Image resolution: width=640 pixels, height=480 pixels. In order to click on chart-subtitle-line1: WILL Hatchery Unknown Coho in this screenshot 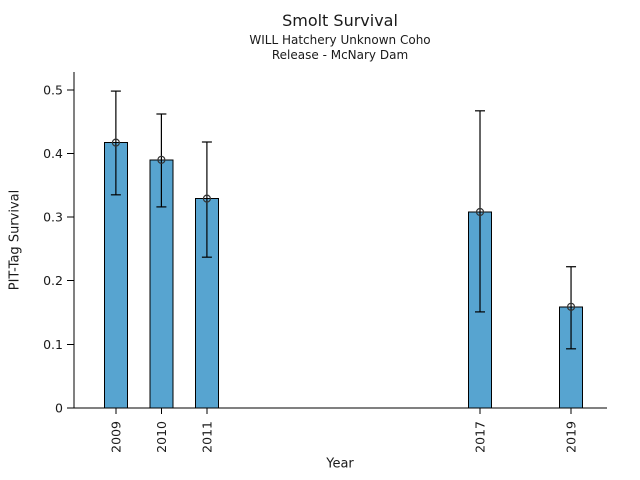, I will do `click(340, 40)`.